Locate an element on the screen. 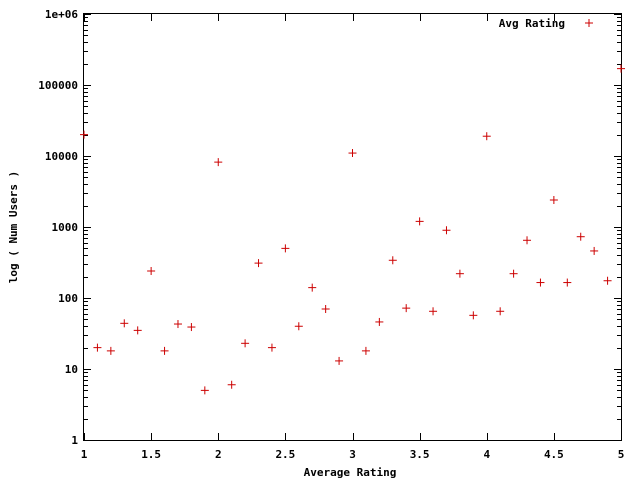 This screenshot has width=640, height=480. y-tick-label: 100000 is located at coordinates (58, 85).